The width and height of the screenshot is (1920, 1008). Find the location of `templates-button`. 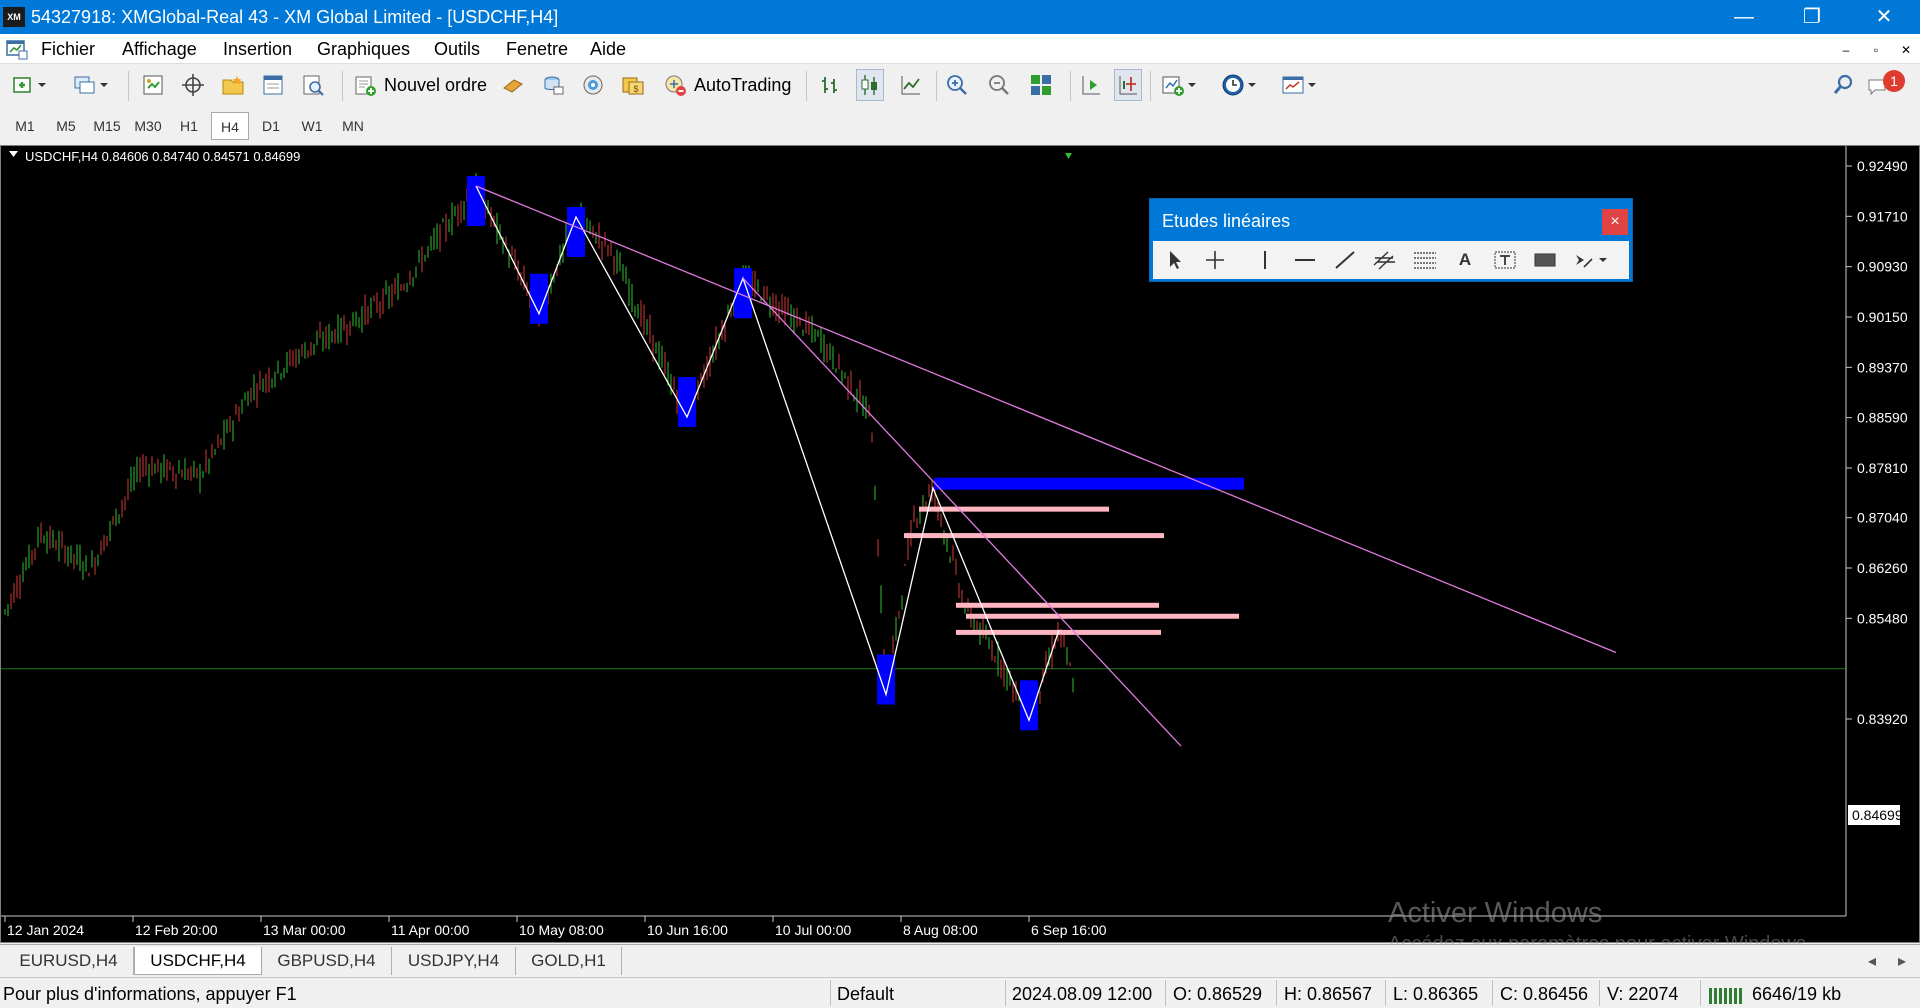

templates-button is located at coordinates (1299, 85).